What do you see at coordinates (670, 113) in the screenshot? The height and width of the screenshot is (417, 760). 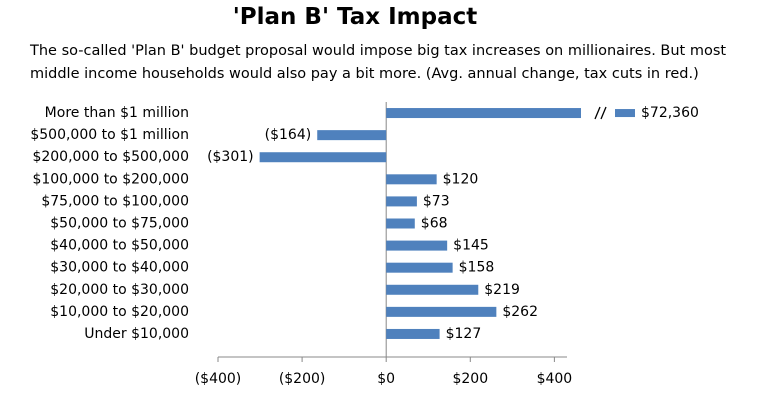 I see `value-label: $72,360` at bounding box center [670, 113].